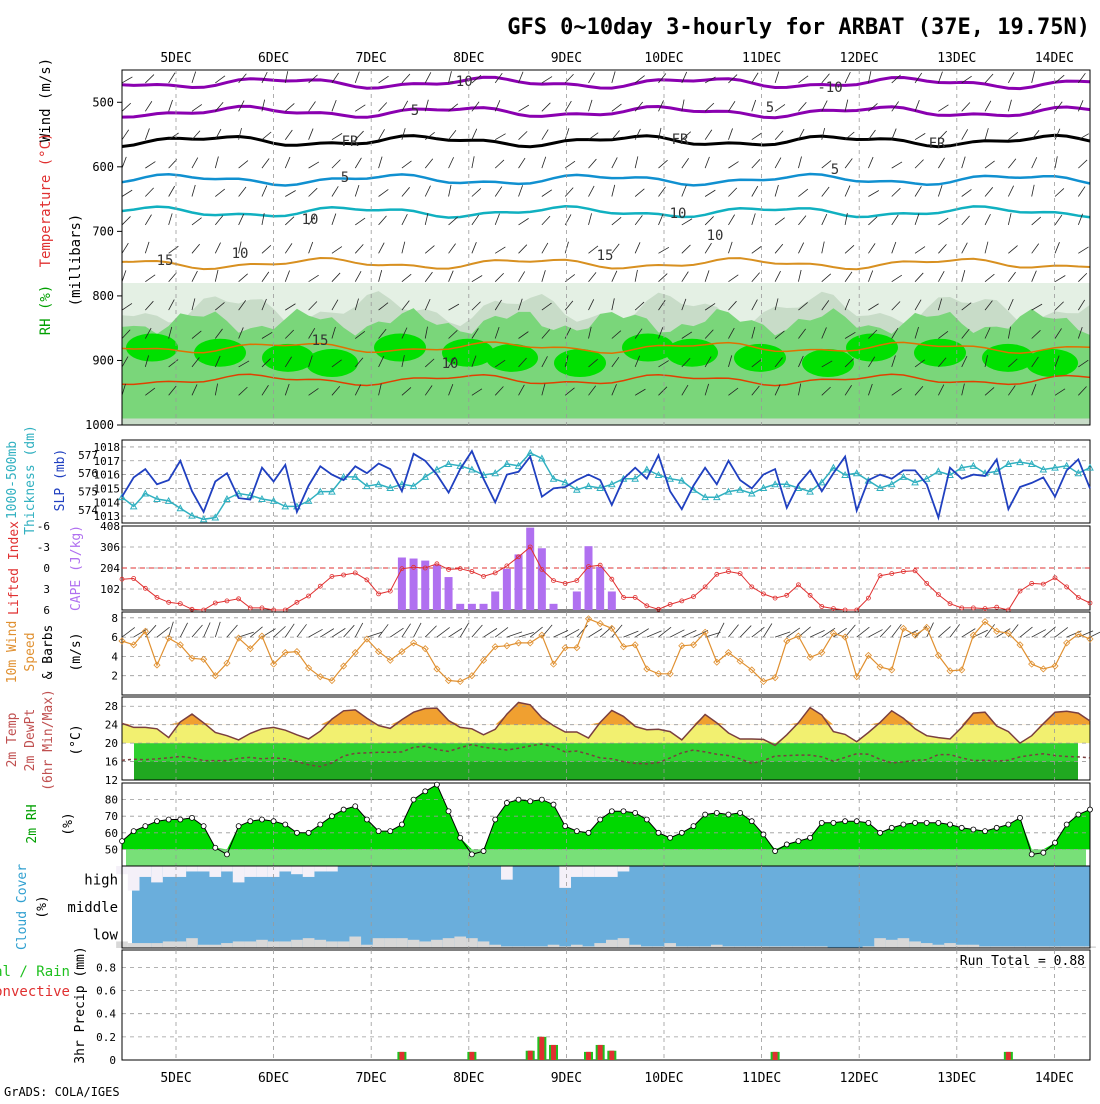  I want to click on top-date-label: 10DEC, so click(663, 58).